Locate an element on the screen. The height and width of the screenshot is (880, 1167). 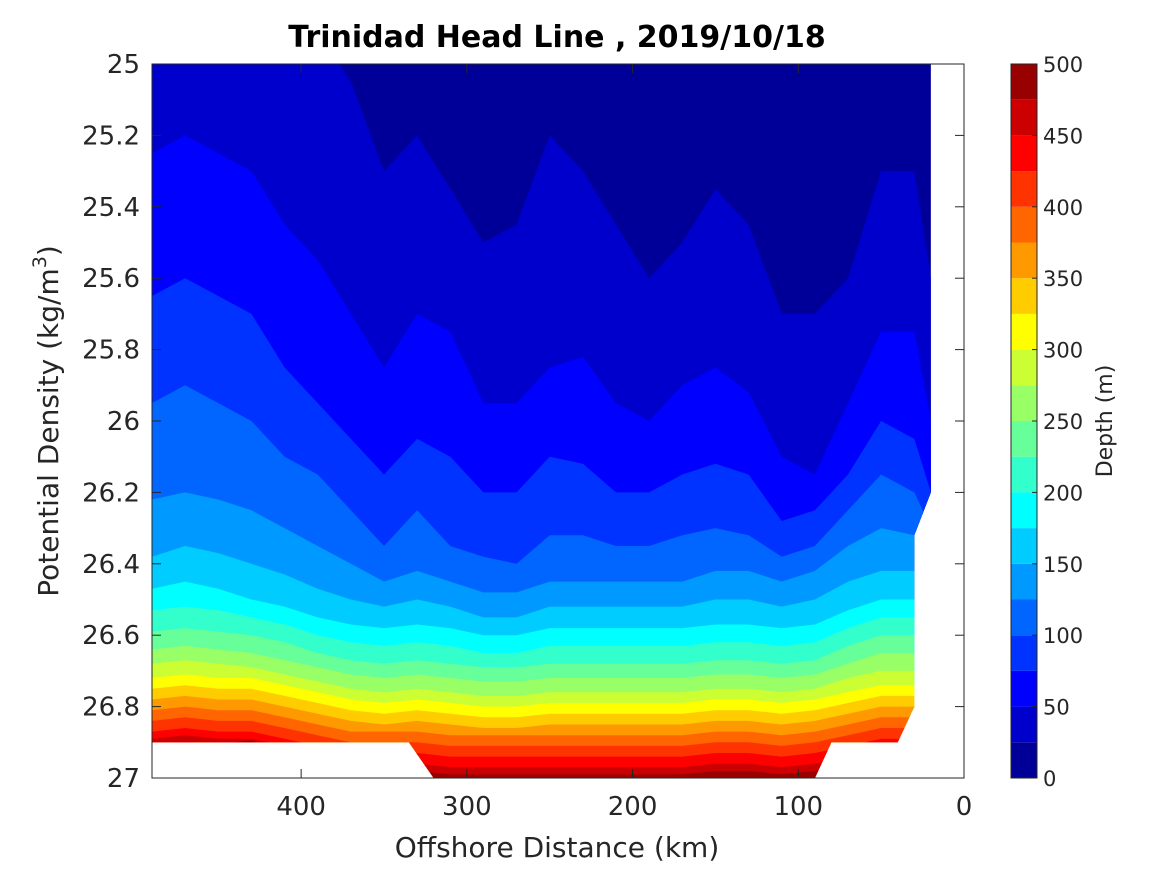
y-axis-label-text: Potential Density (kg/m is located at coordinates (48, 432).